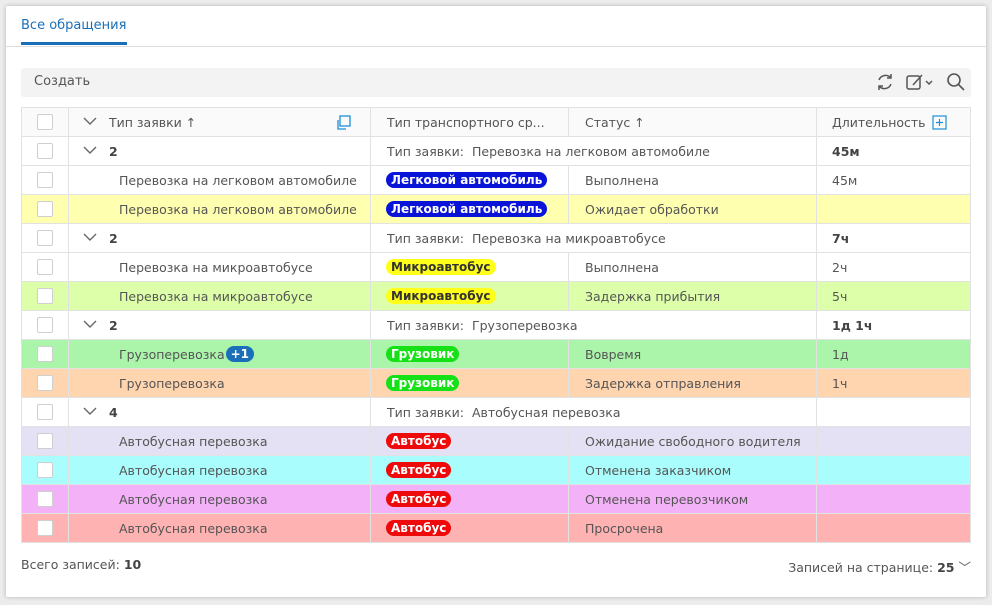 The image size is (992, 605). Describe the element at coordinates (546, 412) in the screenshot. I see `group-value: Автобусная перевозка` at that location.